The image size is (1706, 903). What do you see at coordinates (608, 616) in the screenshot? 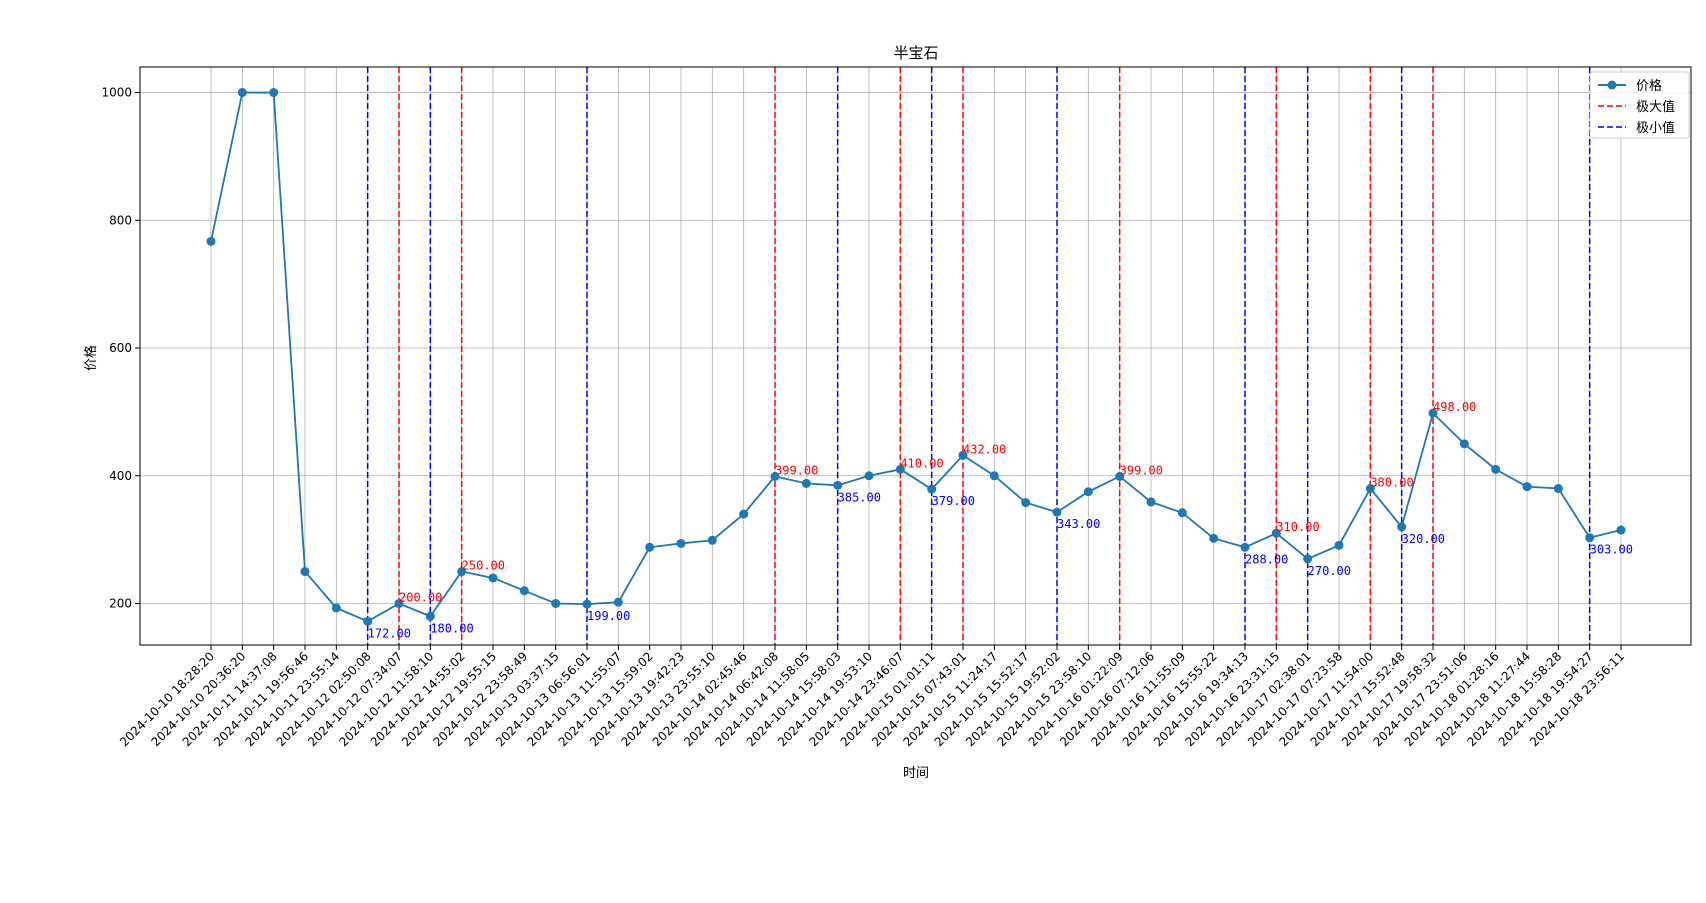
I see `min-value-label: 199.00` at bounding box center [608, 616].